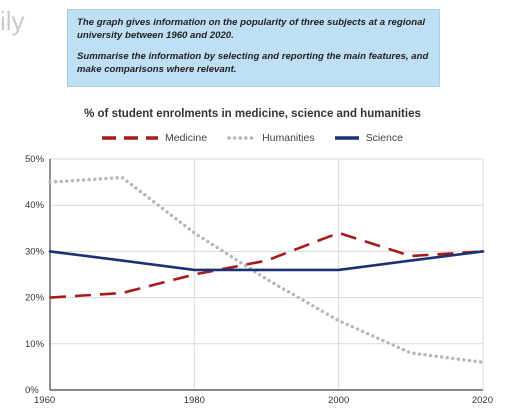  Describe the element at coordinates (35, 205) in the screenshot. I see `y-tick-label: 40%` at that location.